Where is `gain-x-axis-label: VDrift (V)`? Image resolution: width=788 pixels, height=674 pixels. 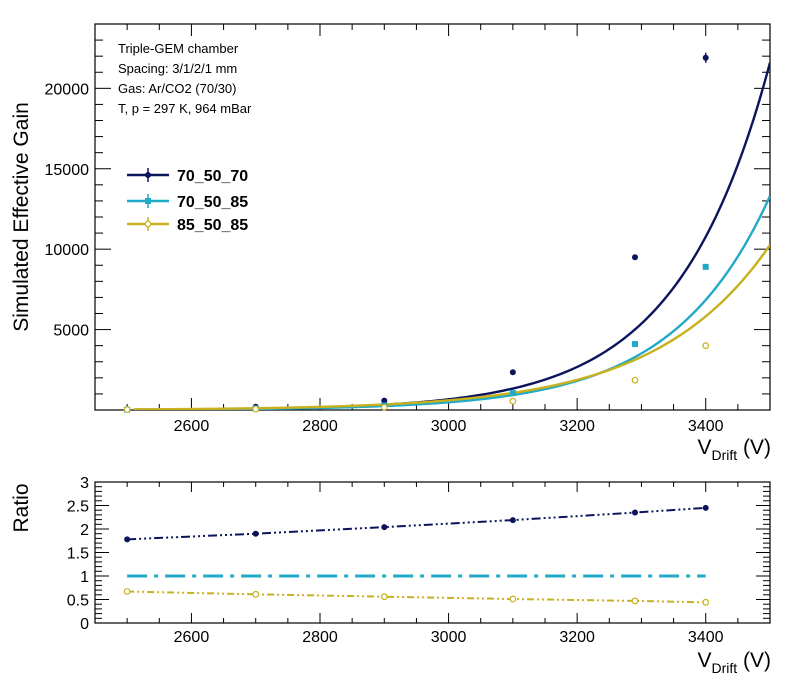
gain-x-axis-label: VDrift (V) is located at coordinates (734, 449).